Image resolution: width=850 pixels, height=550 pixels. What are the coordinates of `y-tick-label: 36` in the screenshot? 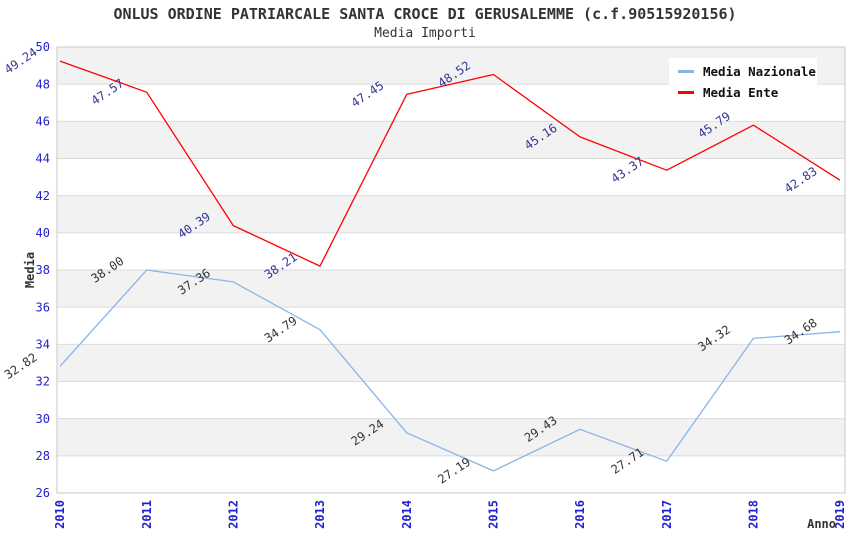 It's located at (43, 307).